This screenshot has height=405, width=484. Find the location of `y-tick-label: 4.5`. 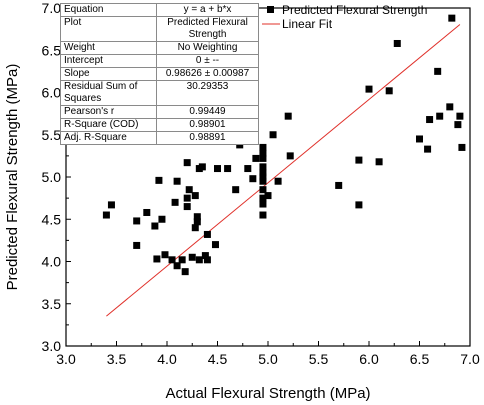

y-tick-label: 4.5 is located at coordinates (52, 219).